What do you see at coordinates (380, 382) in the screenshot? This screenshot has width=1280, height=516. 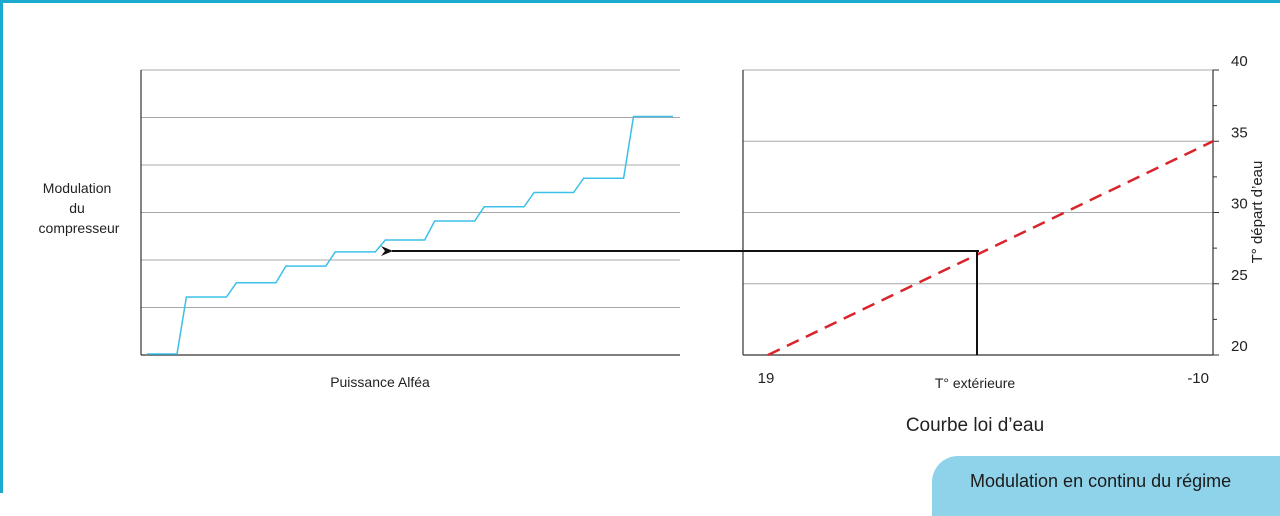 I see `compressor-xlabel: Puissance Alféa` at bounding box center [380, 382].